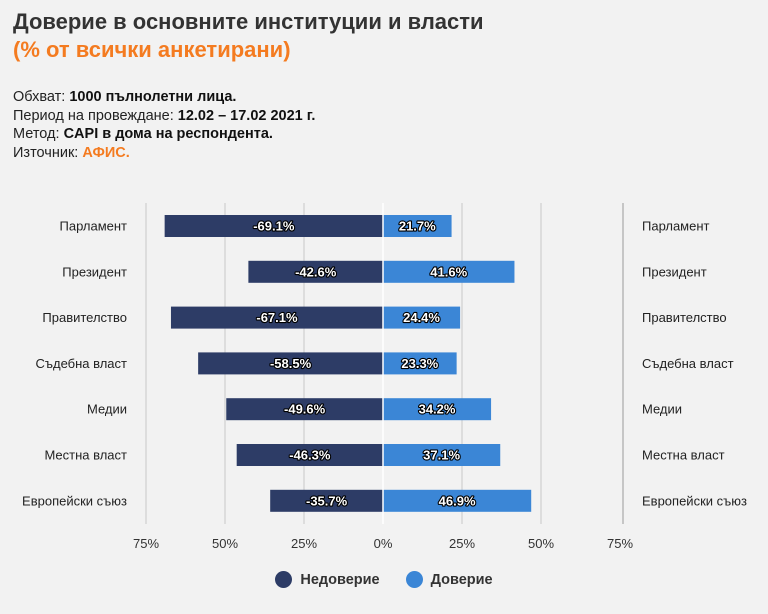 This screenshot has width=768, height=614. Describe the element at coordinates (84, 317) in the screenshot. I see `category-label-left: Правителство` at that location.